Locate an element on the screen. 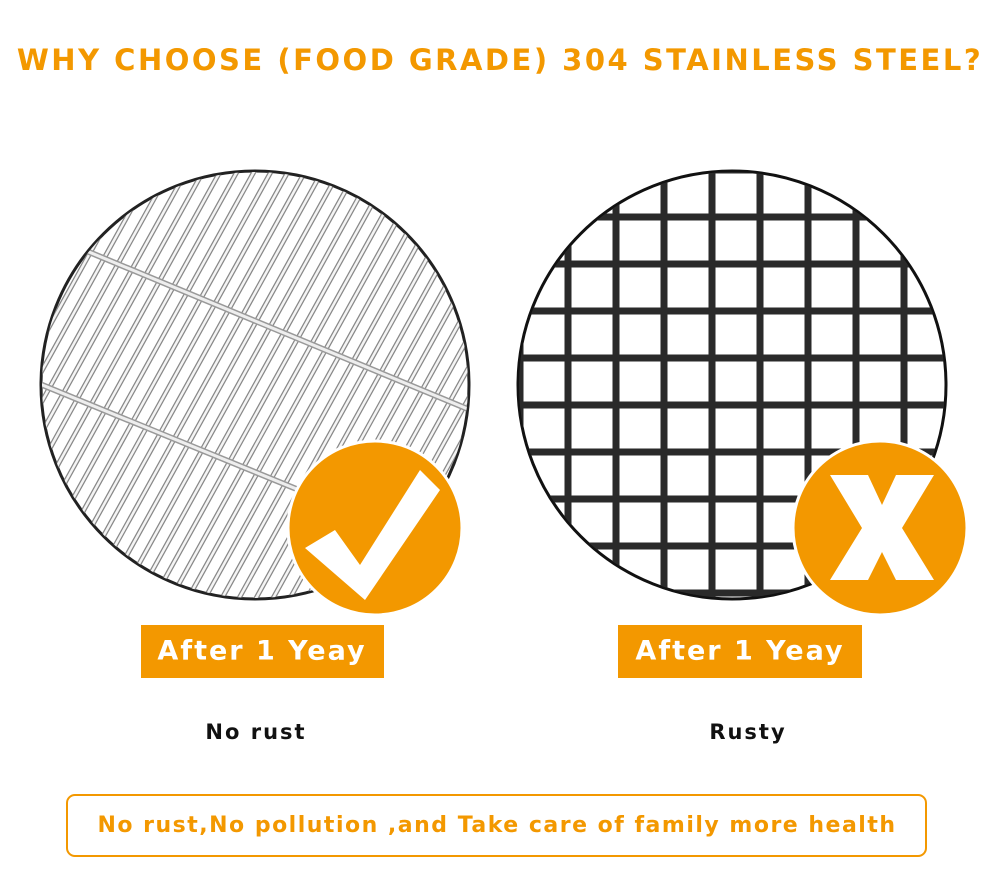 The width and height of the screenshot is (1000, 895). check-badge is located at coordinates (375, 528).